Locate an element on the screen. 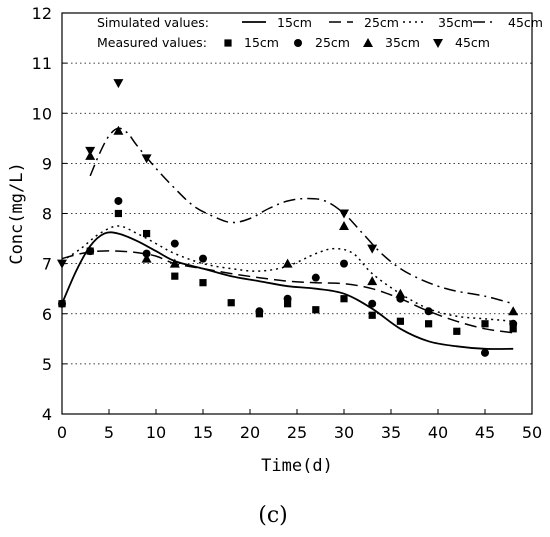 Image resolution: width=550 pixels, height=537 pixels. x-tick-label: 10 is located at coordinates (156, 432).